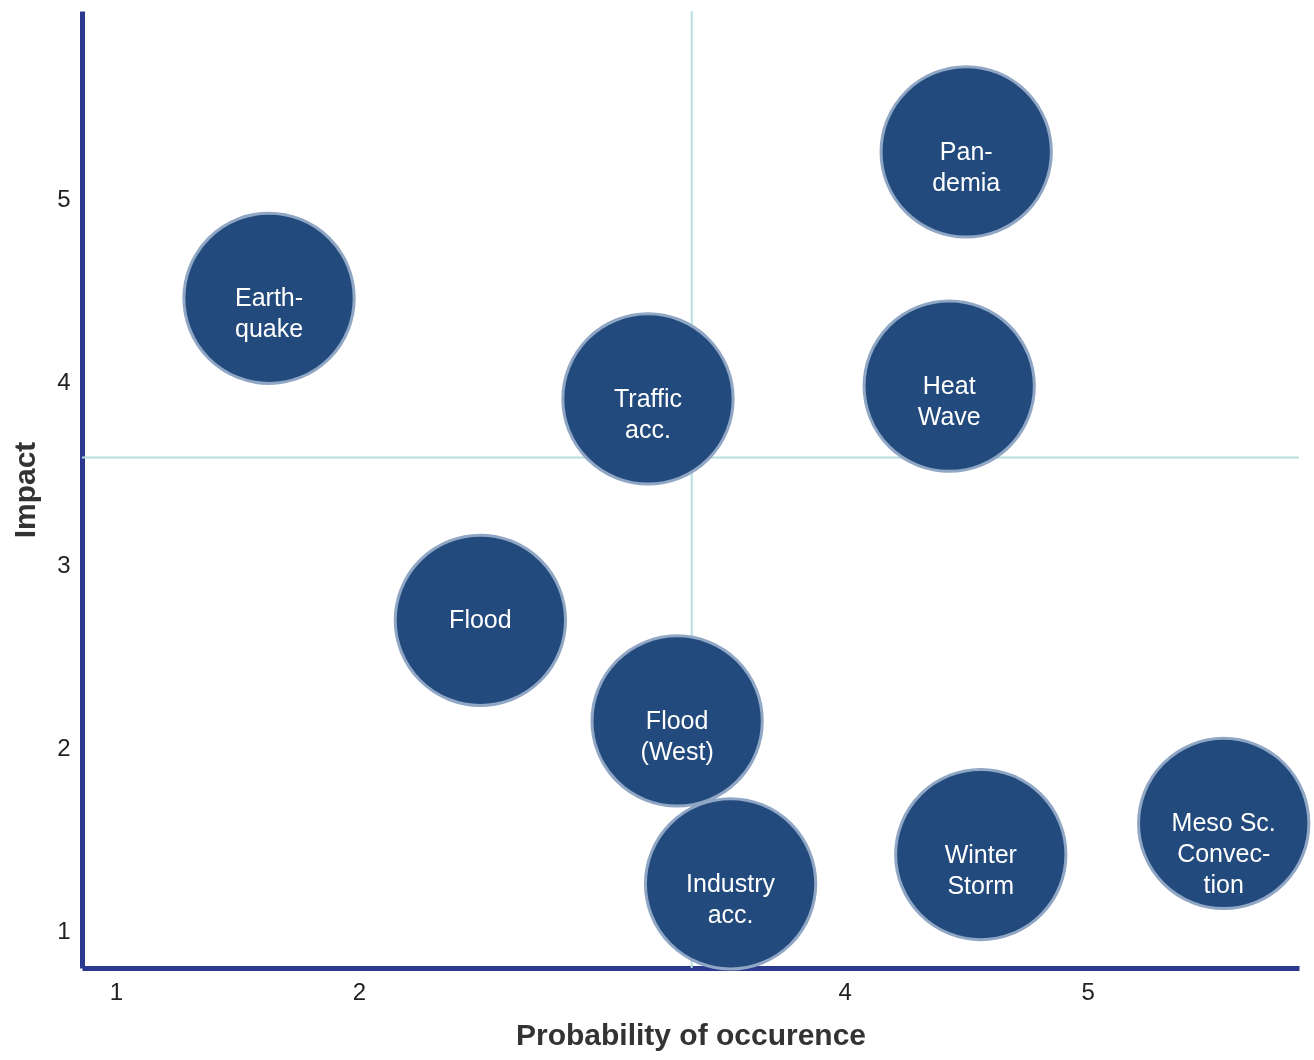 The width and height of the screenshot is (1314, 1060). I want to click on annotation: Pan- demia, so click(966, 166).